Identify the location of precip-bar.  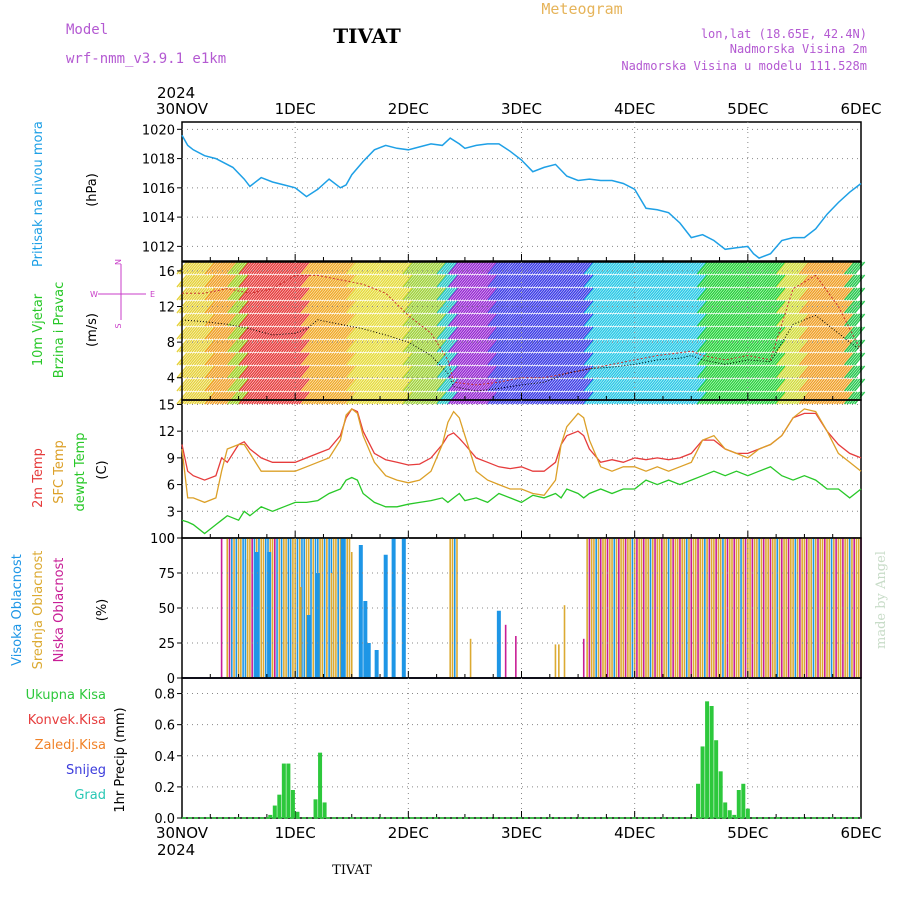
(734, 816).